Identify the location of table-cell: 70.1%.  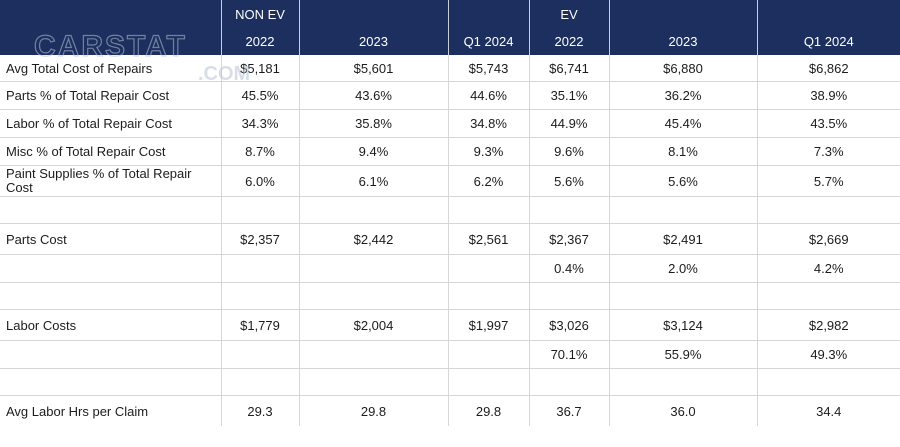
(568, 354).